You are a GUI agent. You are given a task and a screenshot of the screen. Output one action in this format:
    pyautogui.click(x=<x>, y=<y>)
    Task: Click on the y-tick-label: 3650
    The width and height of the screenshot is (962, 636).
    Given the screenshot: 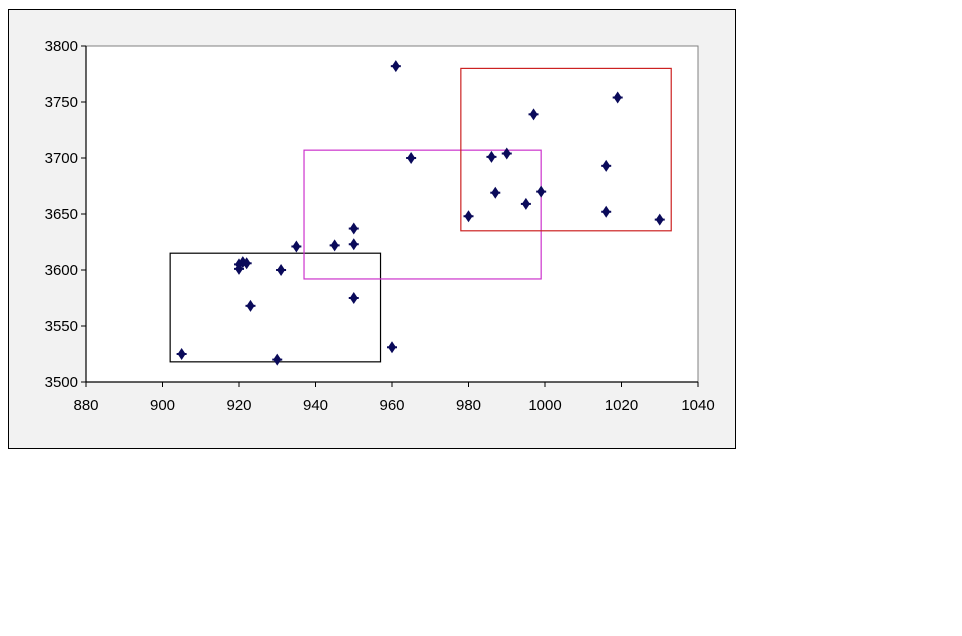 What is the action you would take?
    pyautogui.click(x=61, y=214)
    